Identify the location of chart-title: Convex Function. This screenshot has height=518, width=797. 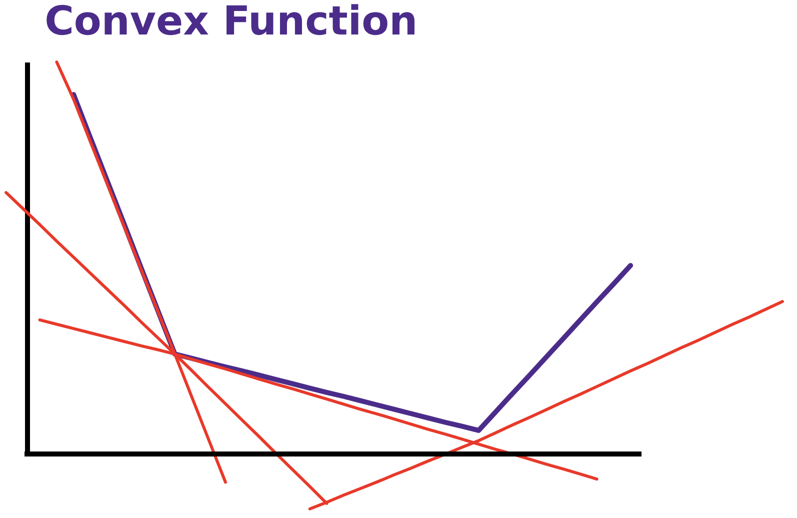
(231, 22).